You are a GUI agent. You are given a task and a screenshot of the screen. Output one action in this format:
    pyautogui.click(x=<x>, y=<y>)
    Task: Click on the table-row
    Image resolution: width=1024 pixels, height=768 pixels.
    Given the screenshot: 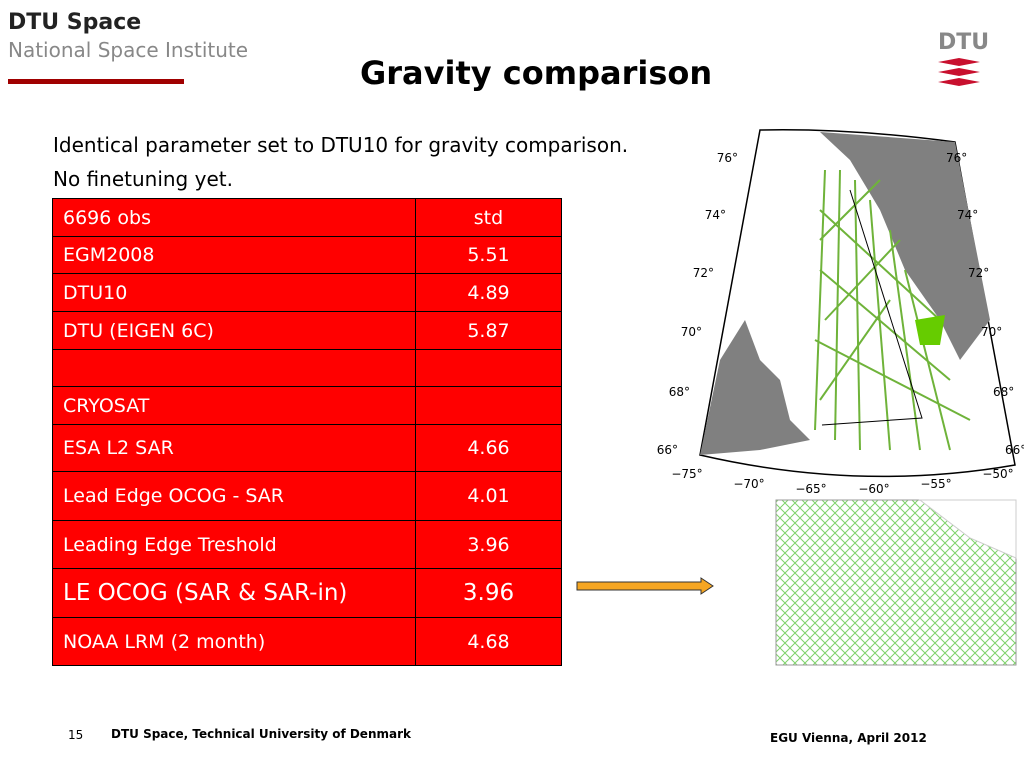 What is the action you would take?
    pyautogui.click(x=307, y=368)
    